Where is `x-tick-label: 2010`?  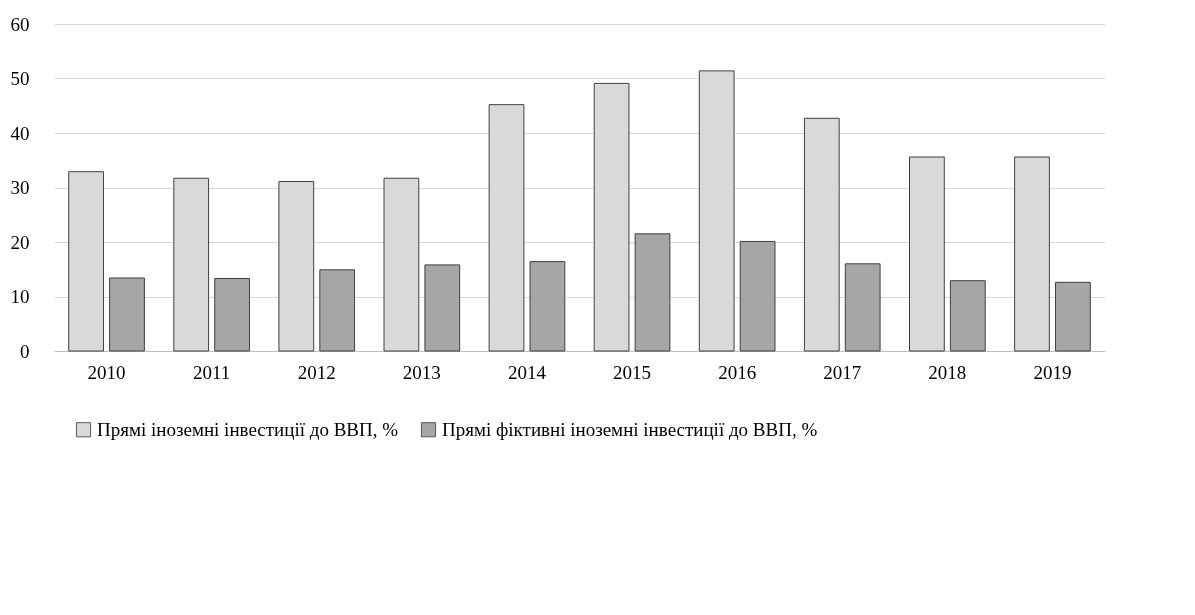
x-tick-label: 2010 is located at coordinates (106, 372).